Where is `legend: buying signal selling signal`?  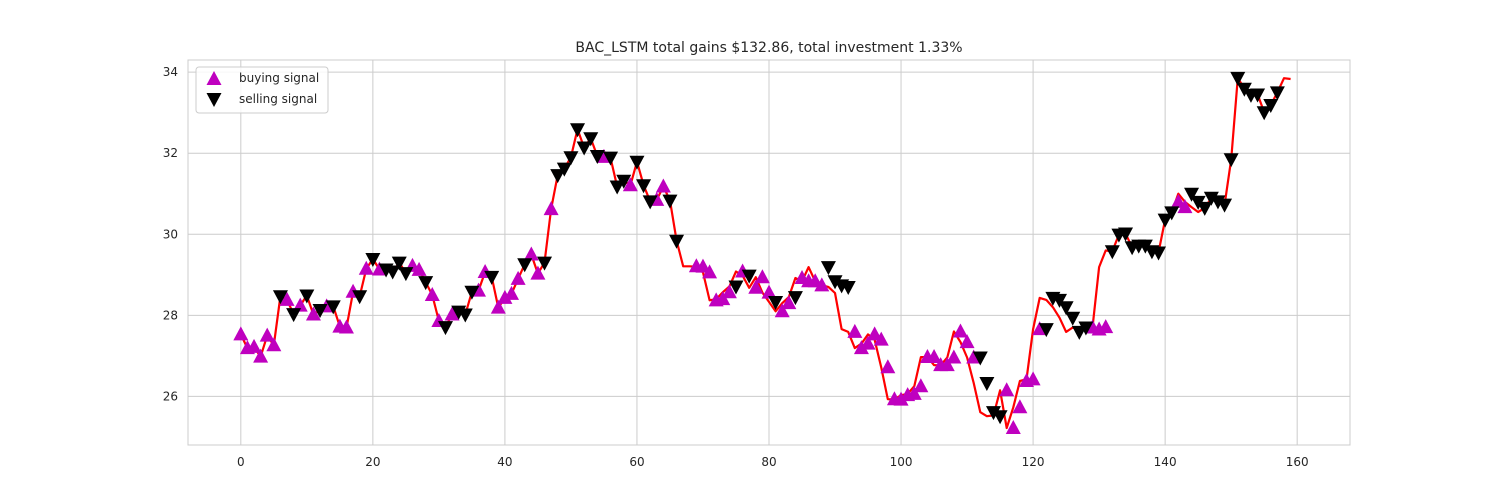 legend: buying signal selling signal is located at coordinates (262, 90).